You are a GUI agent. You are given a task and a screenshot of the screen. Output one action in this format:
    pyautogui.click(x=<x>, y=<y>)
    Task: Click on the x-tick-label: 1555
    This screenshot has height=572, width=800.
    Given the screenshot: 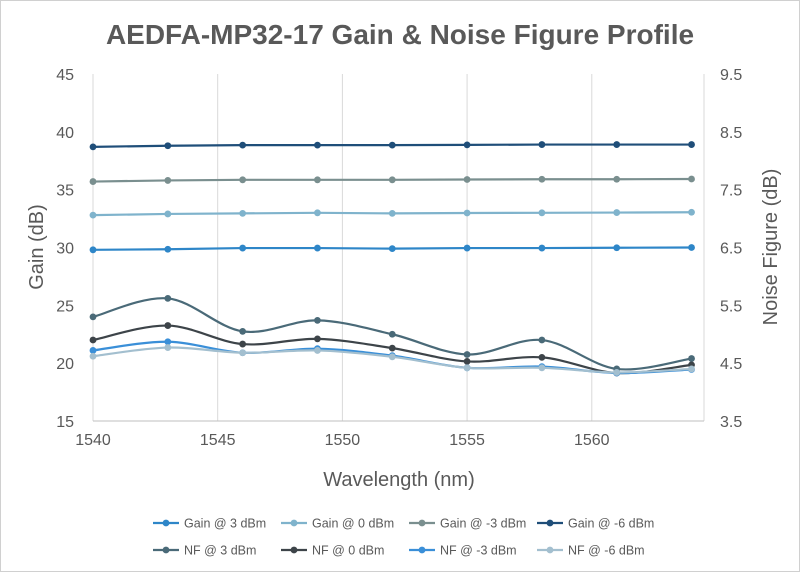 What is the action you would take?
    pyautogui.click(x=467, y=440)
    